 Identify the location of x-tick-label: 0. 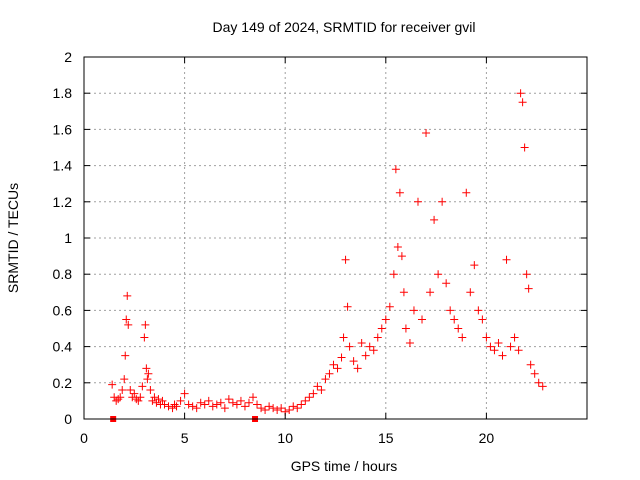
(84, 438).